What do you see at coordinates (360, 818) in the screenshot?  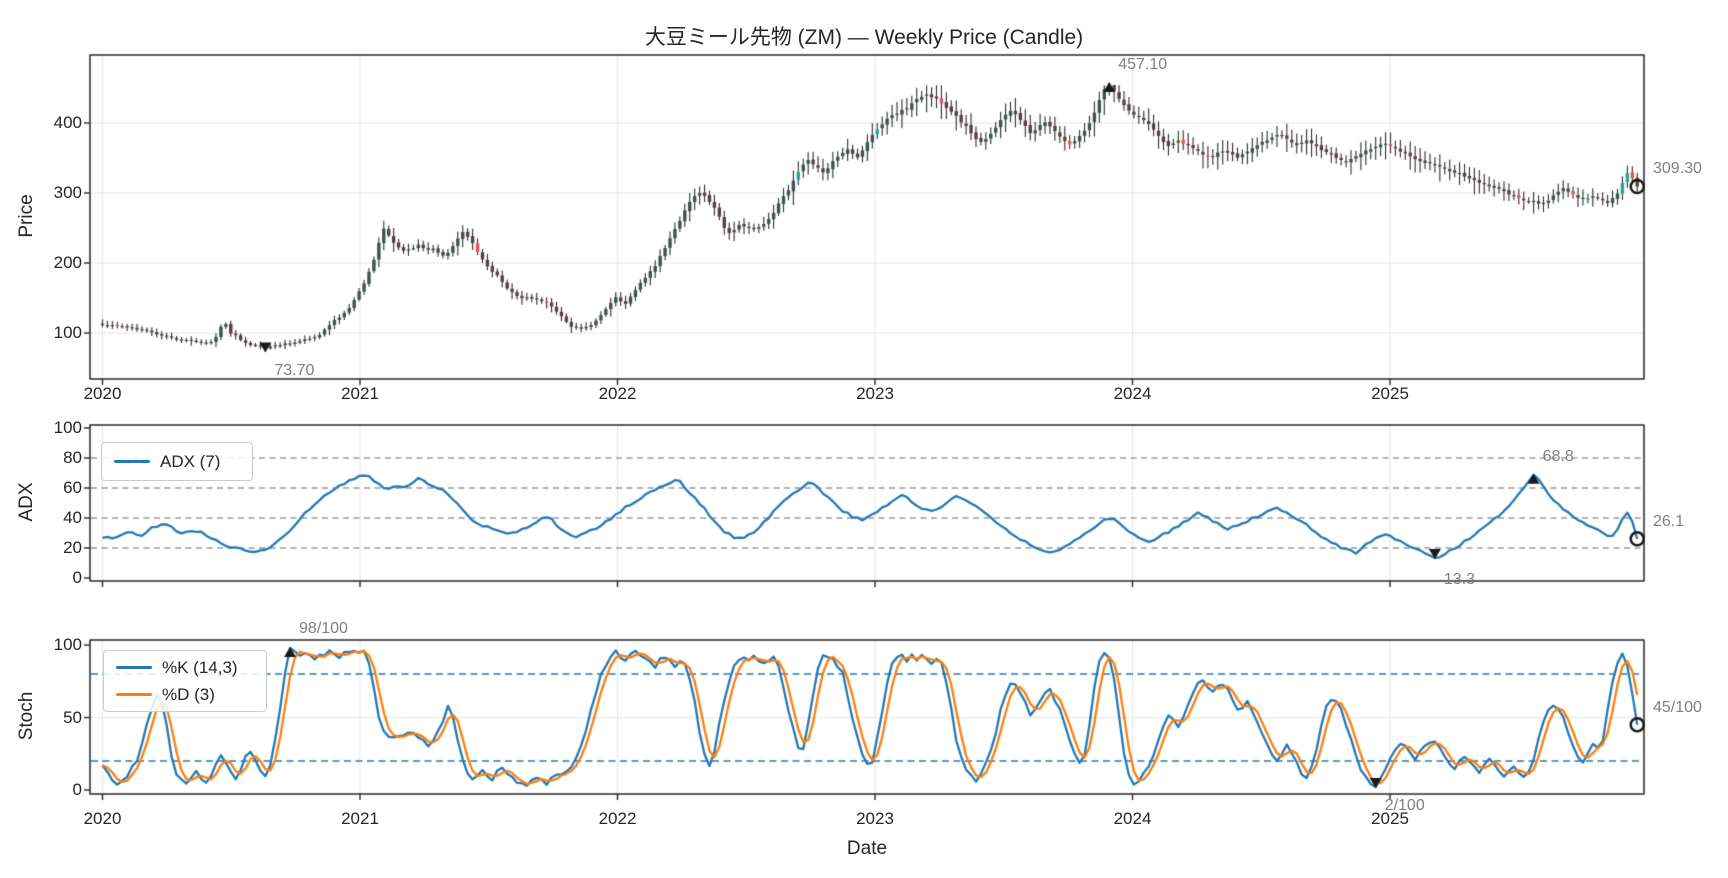 I see `stoch-xtick-label: 2021` at bounding box center [360, 818].